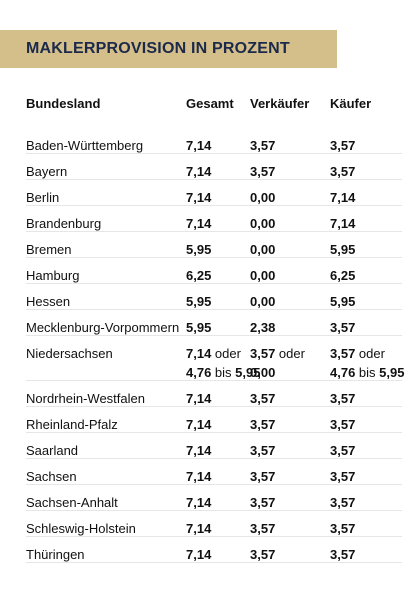 The image size is (420, 596). What do you see at coordinates (214, 420) in the screenshot?
I see `table-row: Rheinland-Pfalz 7,14 3,57 3,57` at bounding box center [214, 420].